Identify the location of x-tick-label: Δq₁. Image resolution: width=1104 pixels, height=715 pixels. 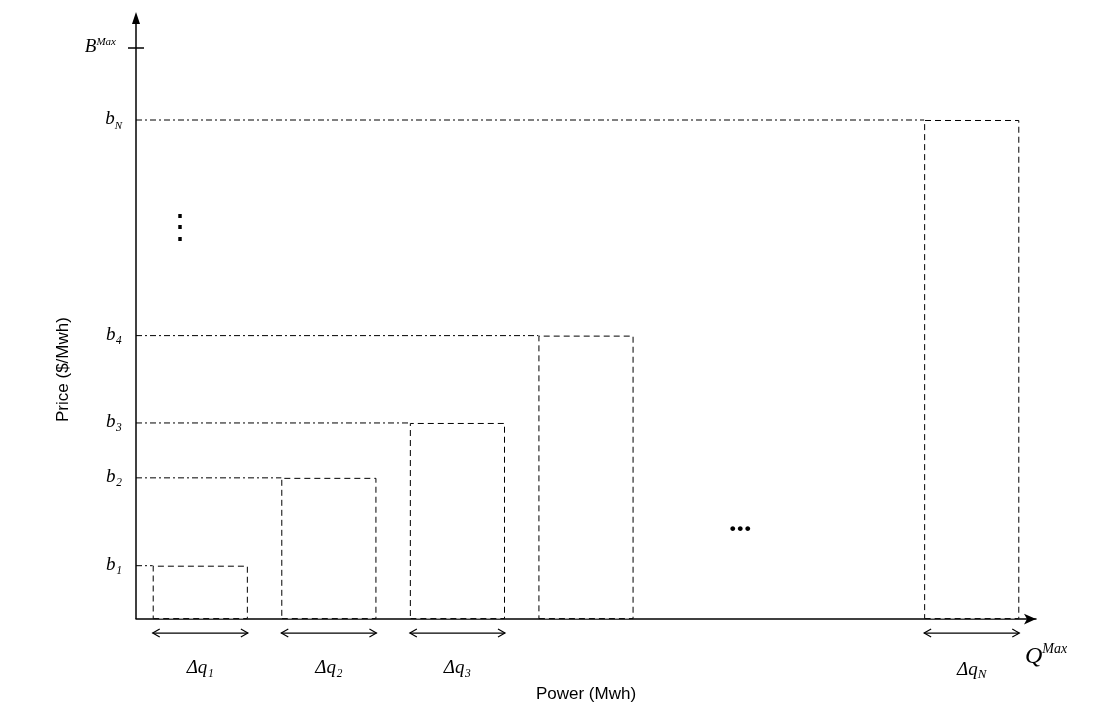
(199, 667).